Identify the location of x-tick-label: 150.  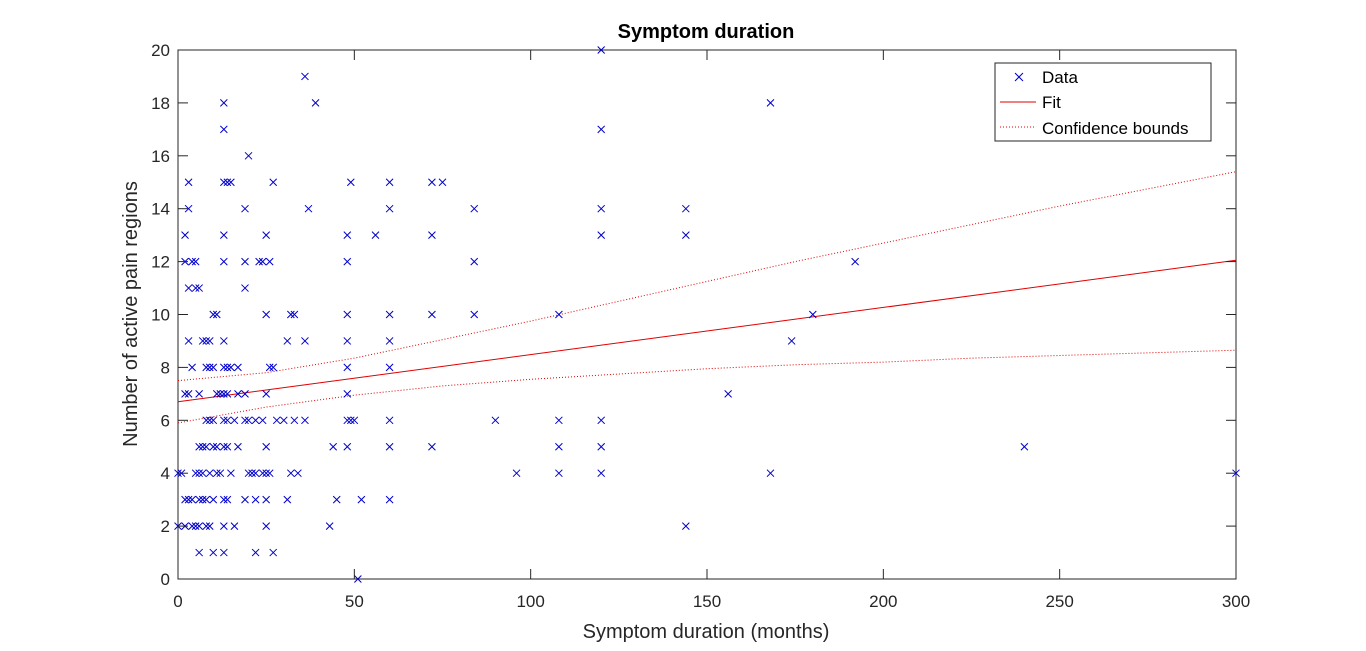
(707, 601).